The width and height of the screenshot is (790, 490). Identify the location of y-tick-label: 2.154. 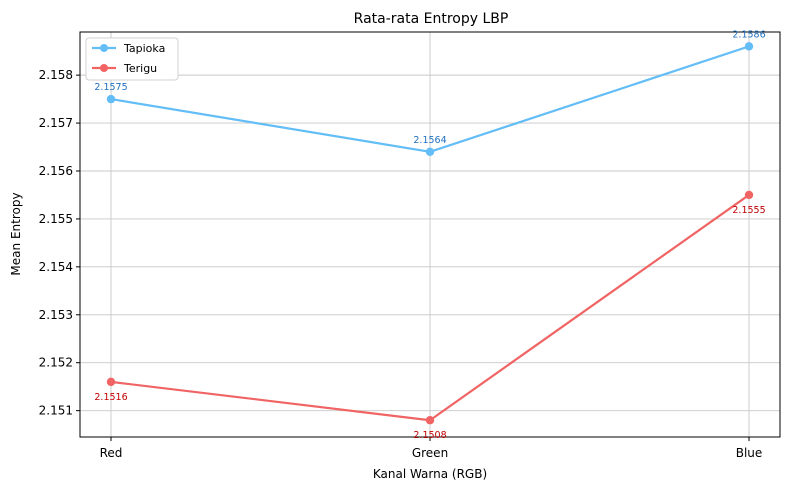
(56, 267).